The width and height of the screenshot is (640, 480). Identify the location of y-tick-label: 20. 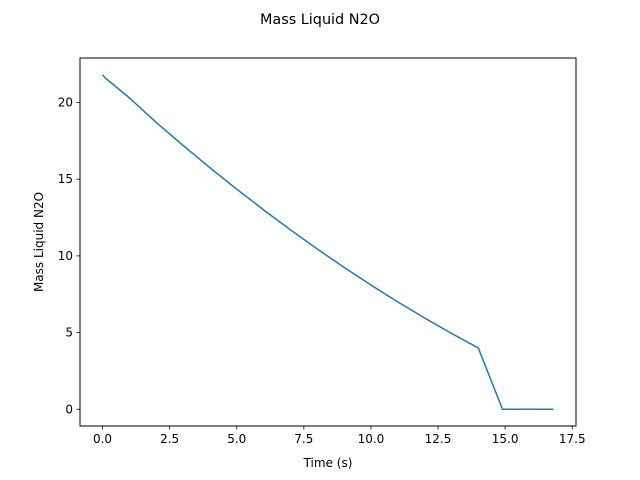
(65, 102).